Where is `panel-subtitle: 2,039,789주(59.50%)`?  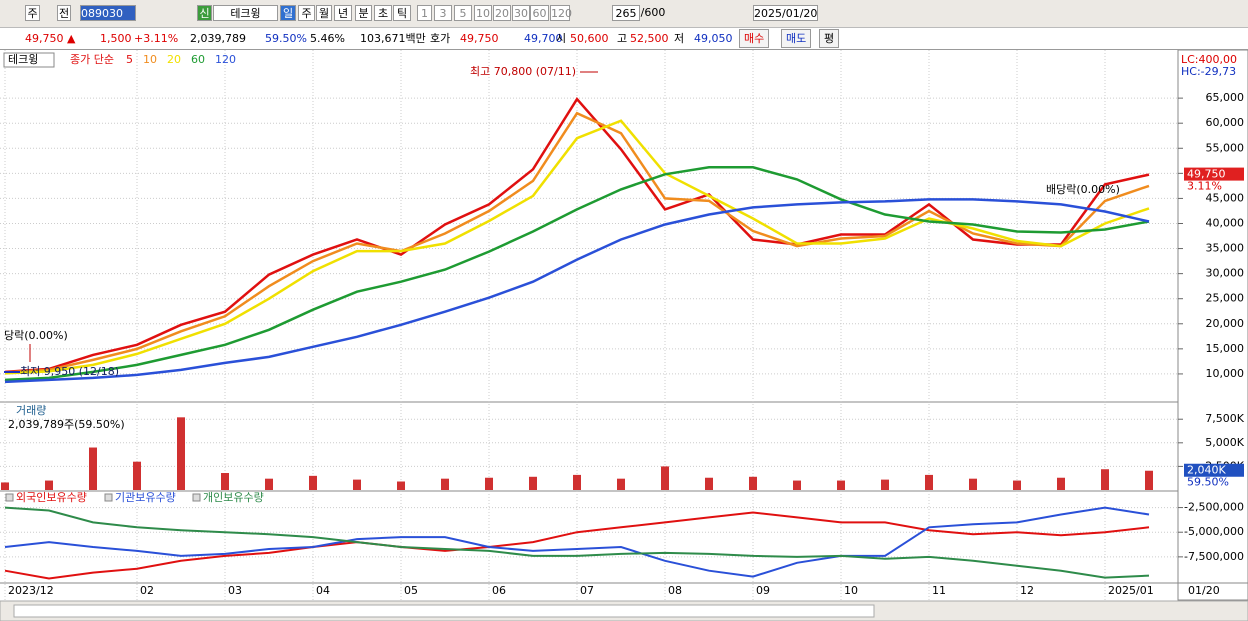 panel-subtitle: 2,039,789주(59.50%) is located at coordinates (66, 424).